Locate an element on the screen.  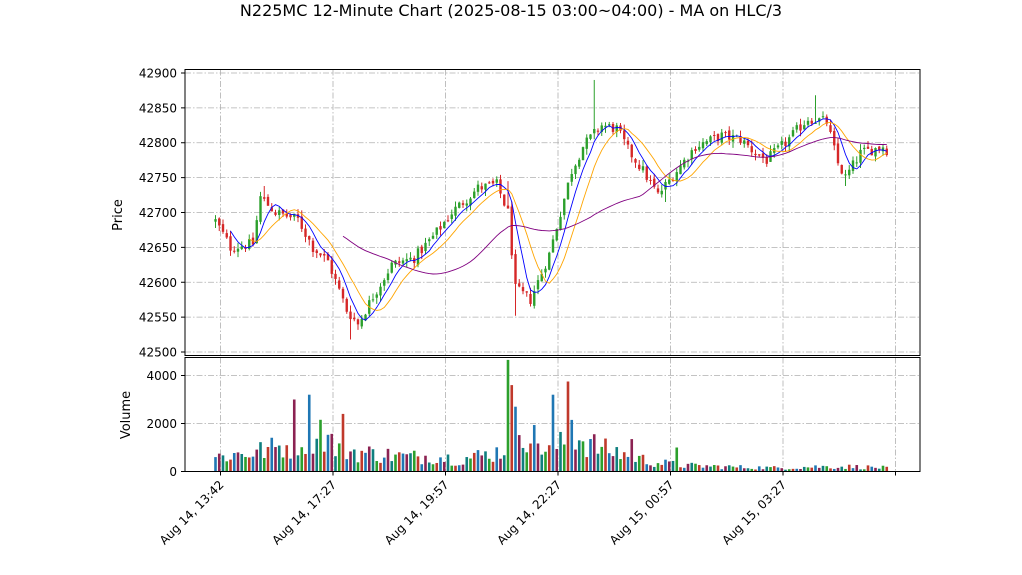
volume-tick-label: 0 is located at coordinates (173, 472).